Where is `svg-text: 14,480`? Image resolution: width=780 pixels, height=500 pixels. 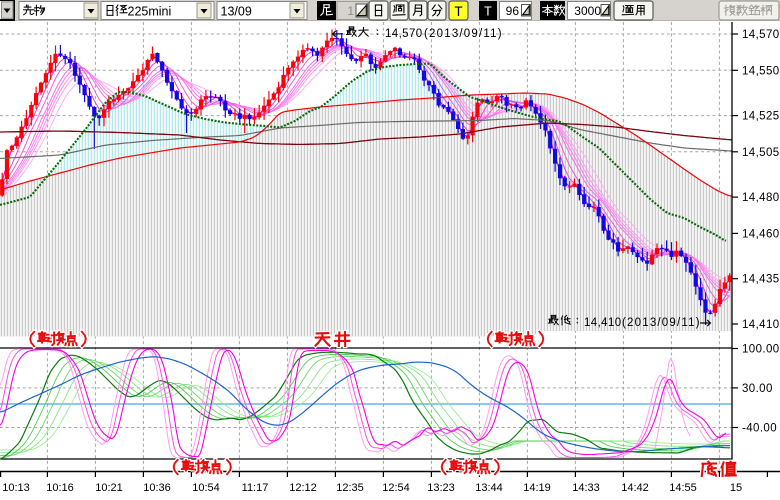 svg-text: 14,480 is located at coordinates (761, 198).